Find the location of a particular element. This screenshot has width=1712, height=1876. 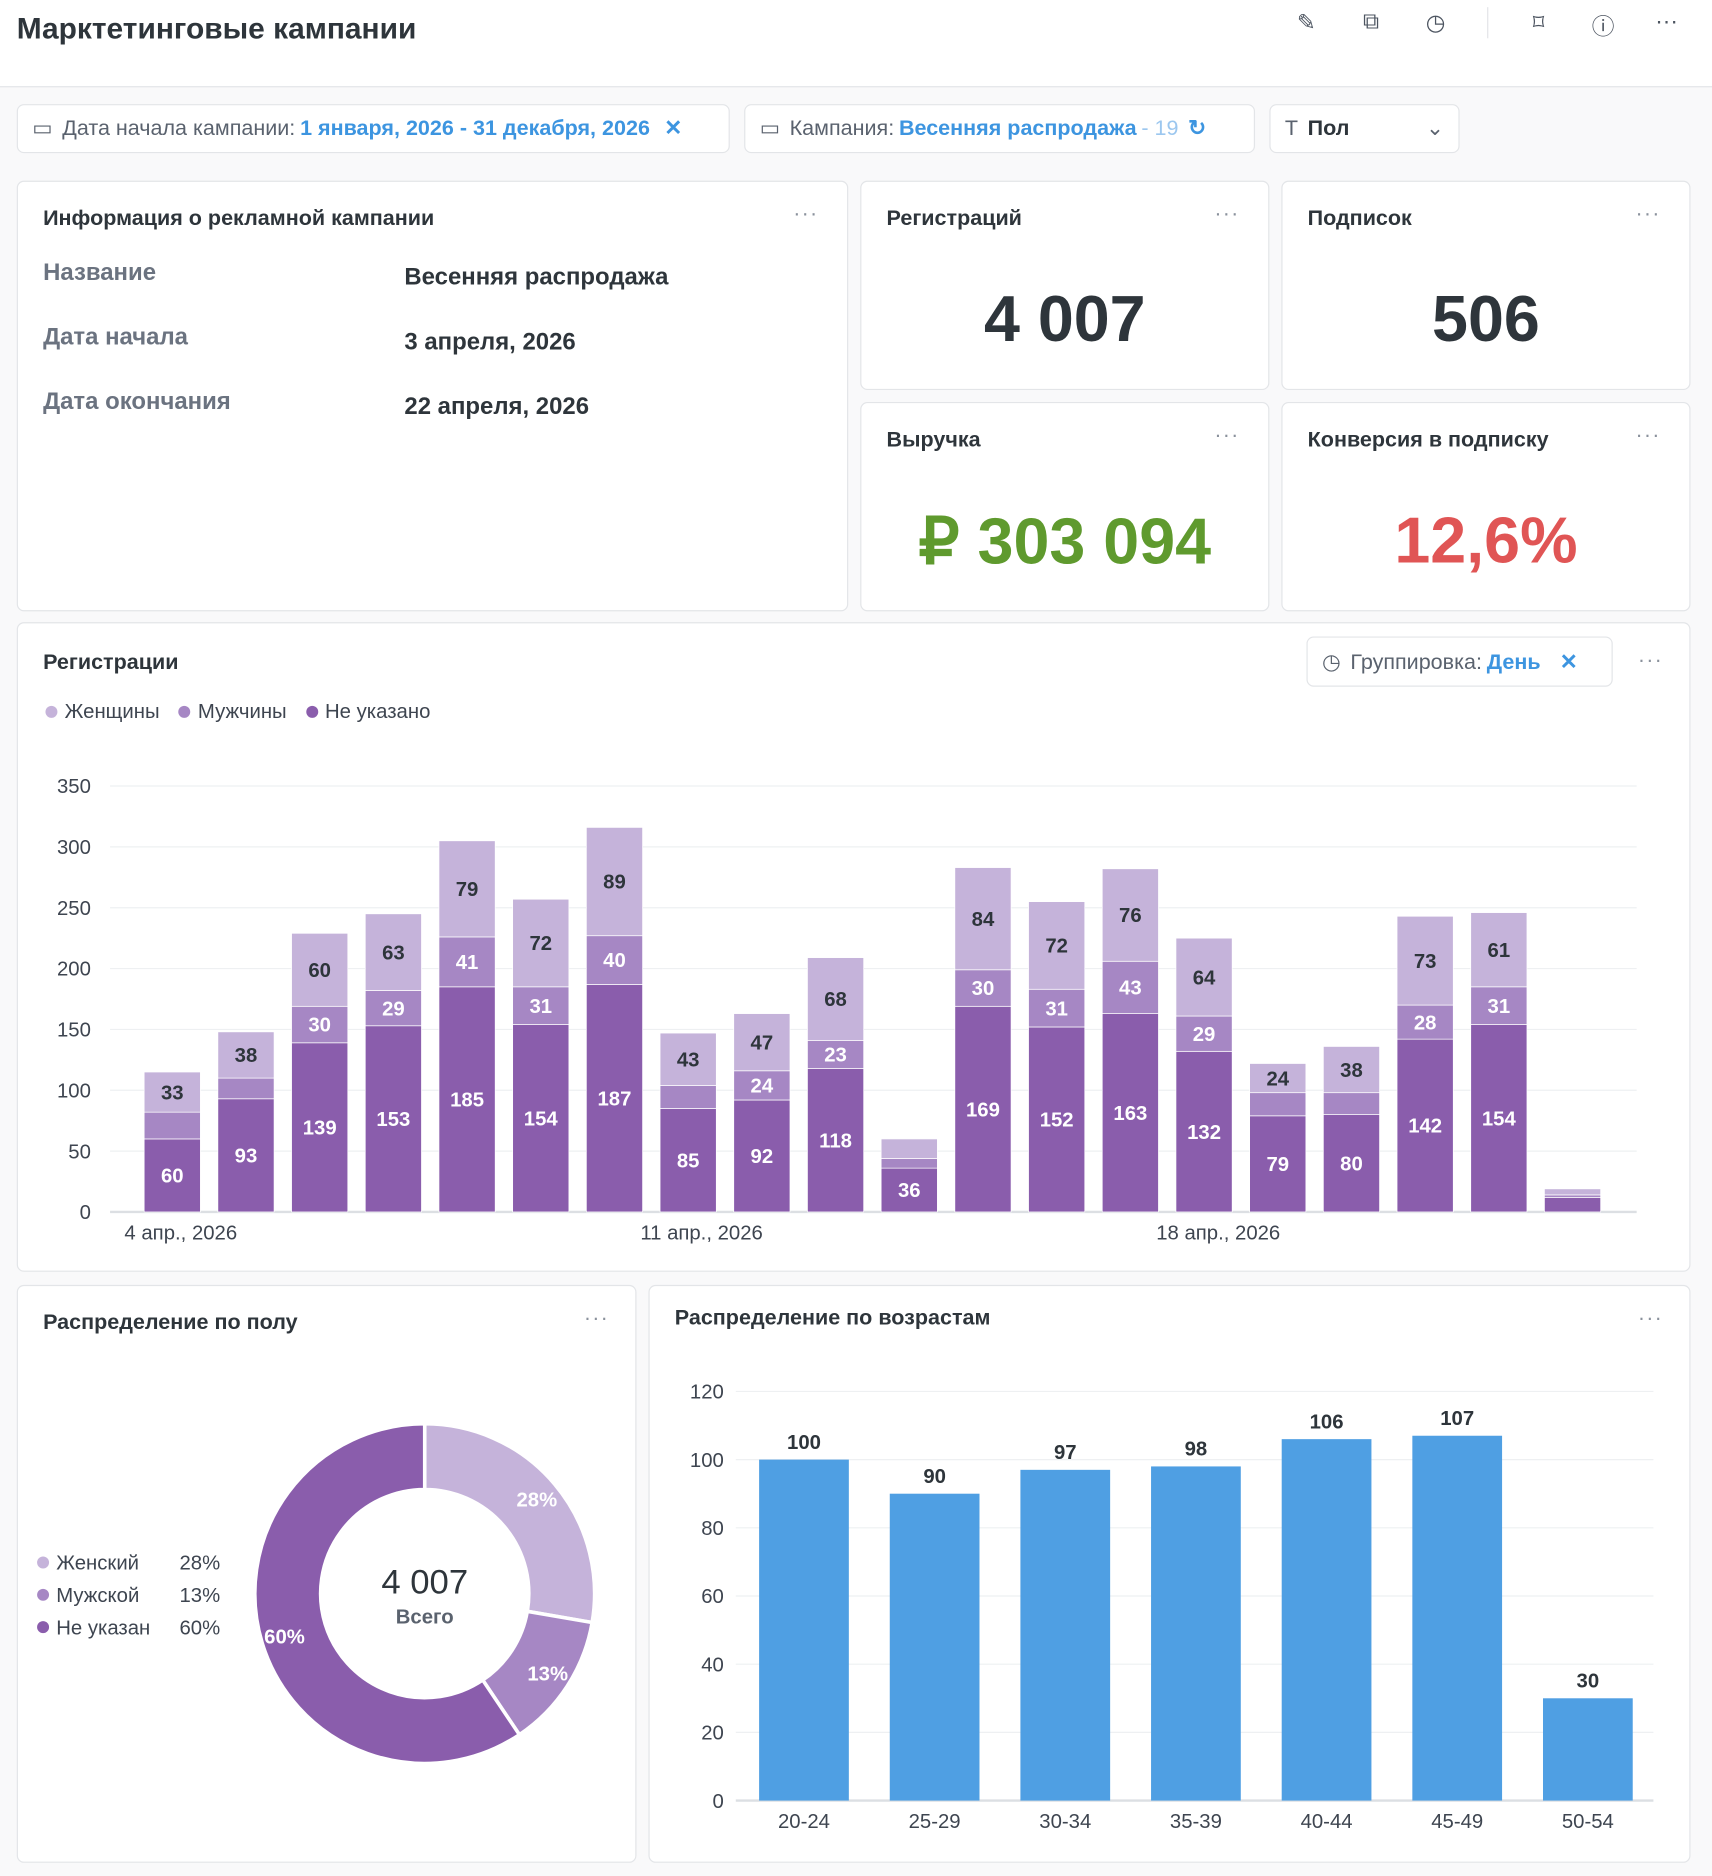

card-title: Регистрации is located at coordinates (111, 661).